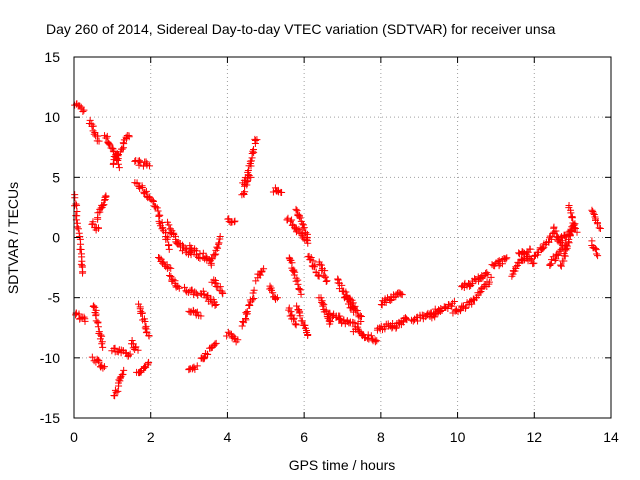 Image resolution: width=640 pixels, height=480 pixels. What do you see at coordinates (52, 117) in the screenshot?
I see `y-tick-label: 10` at bounding box center [52, 117].